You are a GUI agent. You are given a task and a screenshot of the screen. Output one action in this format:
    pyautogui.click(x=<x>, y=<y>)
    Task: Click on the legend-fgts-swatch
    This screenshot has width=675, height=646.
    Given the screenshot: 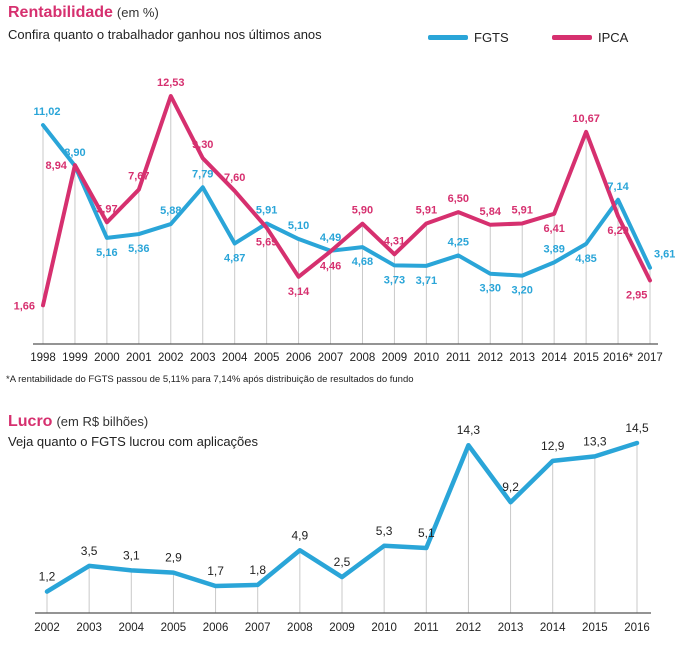 What is the action you would take?
    pyautogui.click(x=448, y=37)
    